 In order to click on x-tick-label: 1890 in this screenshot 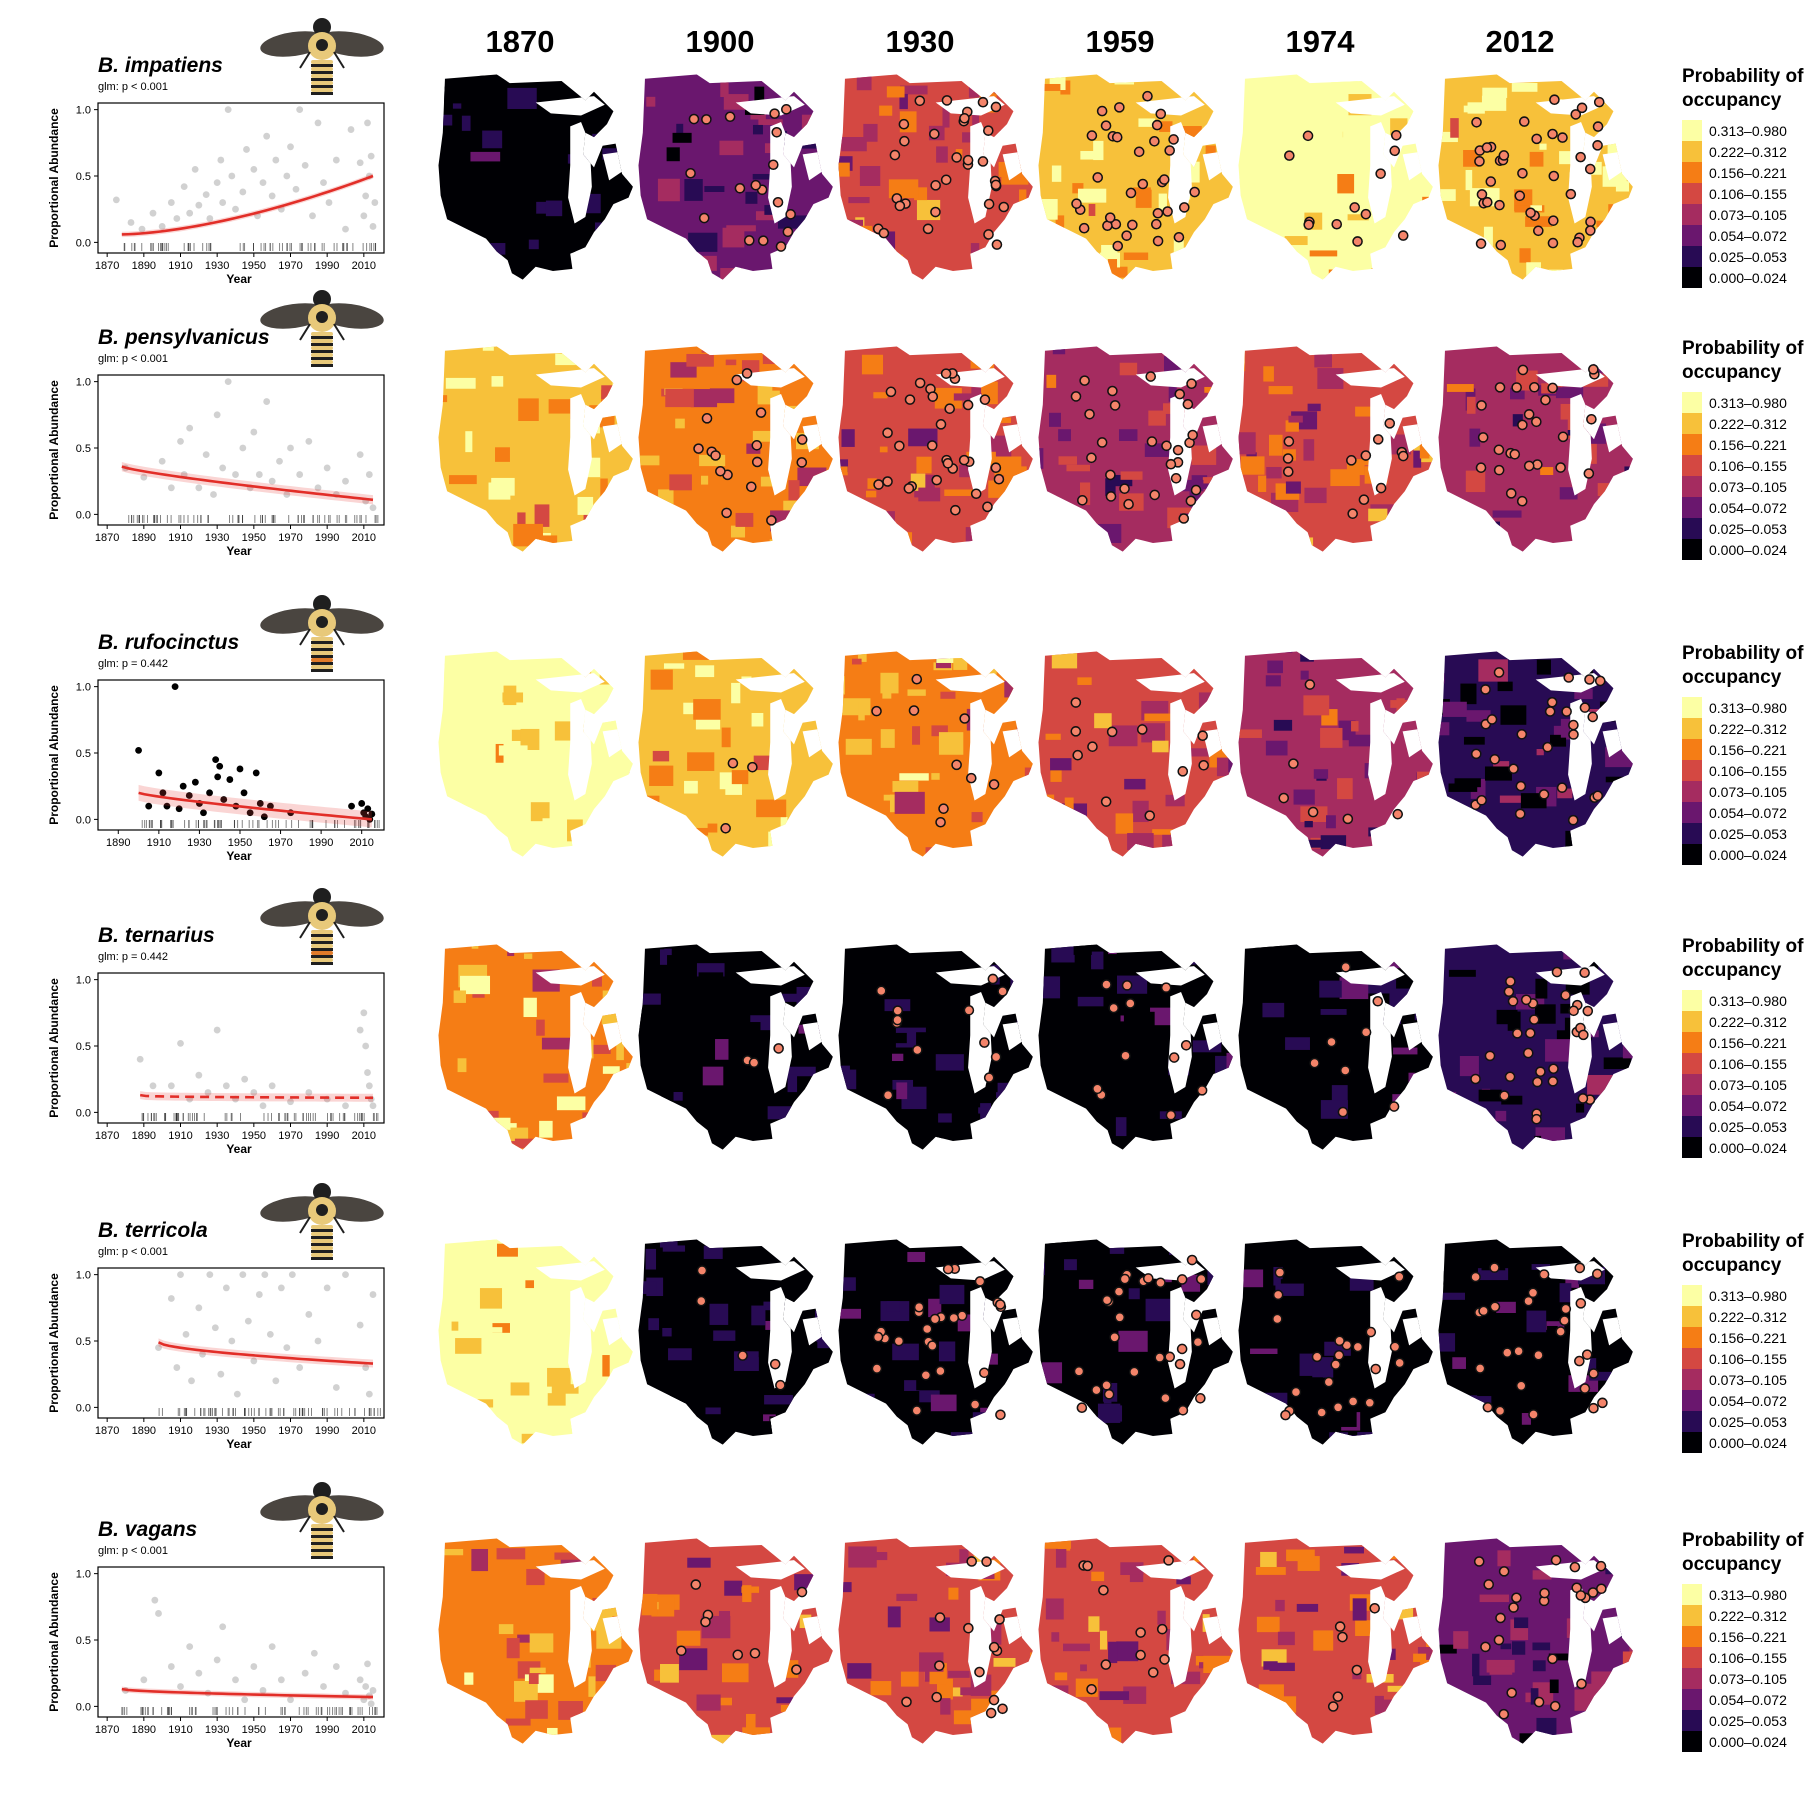, I will do `click(144, 1431)`.